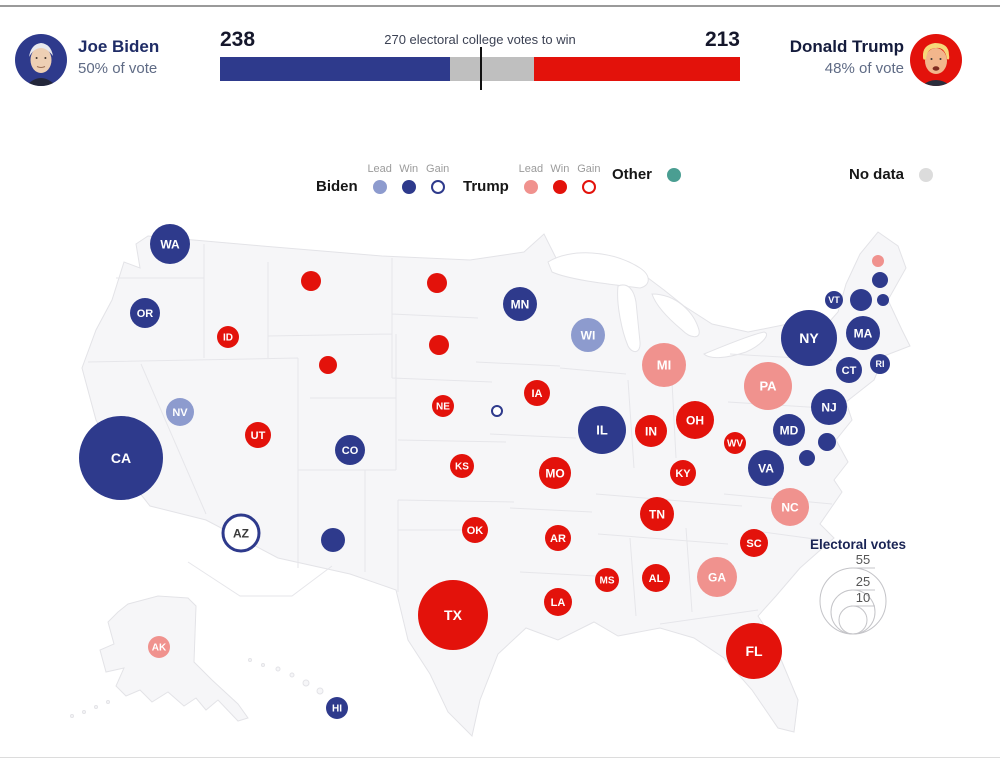 The width and height of the screenshot is (1000, 765). What do you see at coordinates (118, 68) in the screenshot?
I see `biden-vote-share: 50% of vote` at bounding box center [118, 68].